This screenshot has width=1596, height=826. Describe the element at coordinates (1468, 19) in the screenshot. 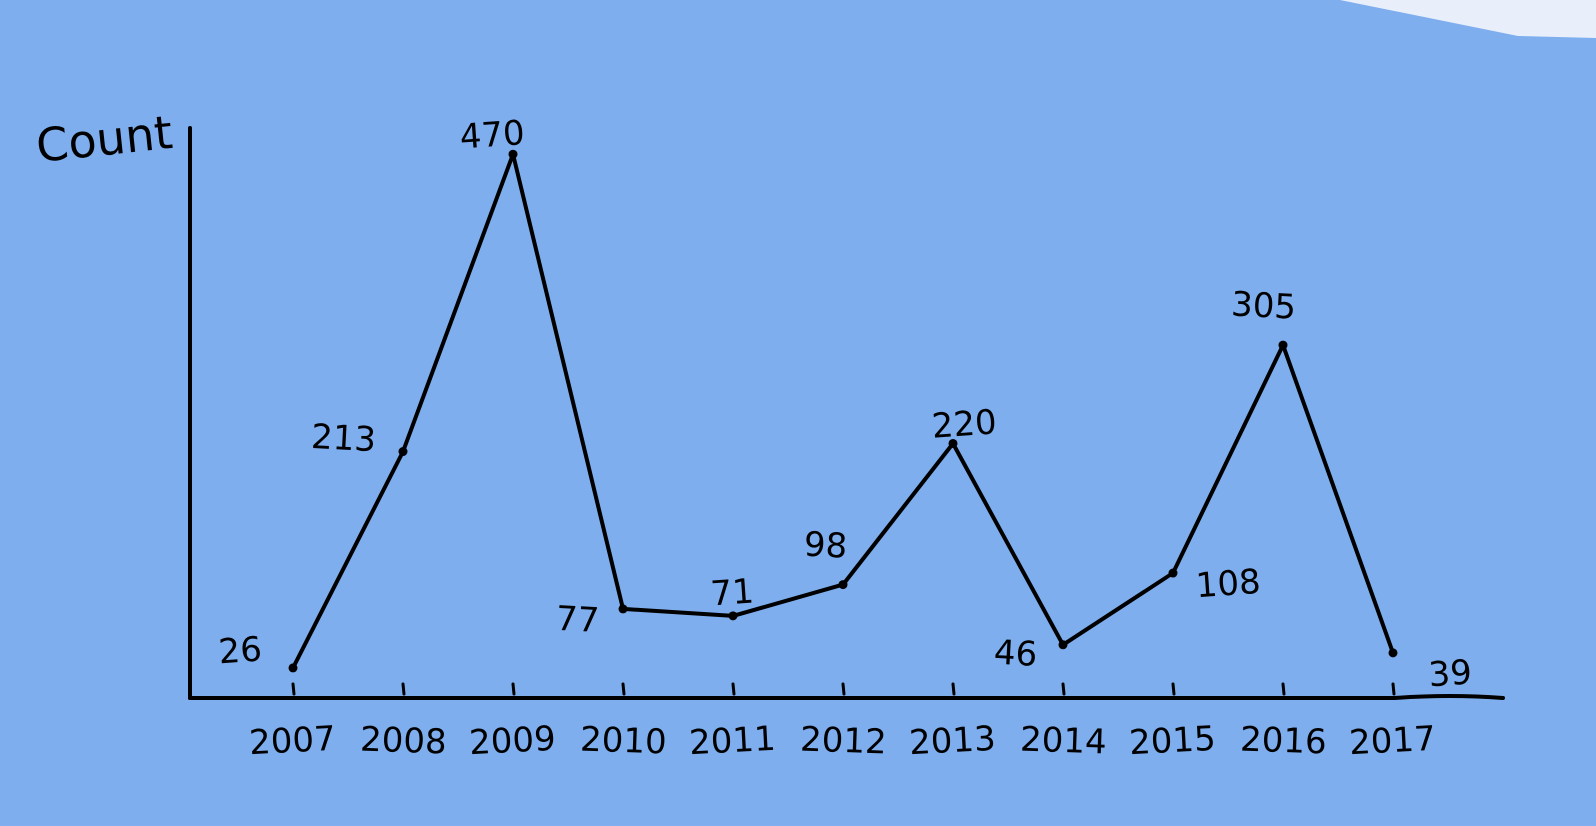

I see `corner-patch` at that location.